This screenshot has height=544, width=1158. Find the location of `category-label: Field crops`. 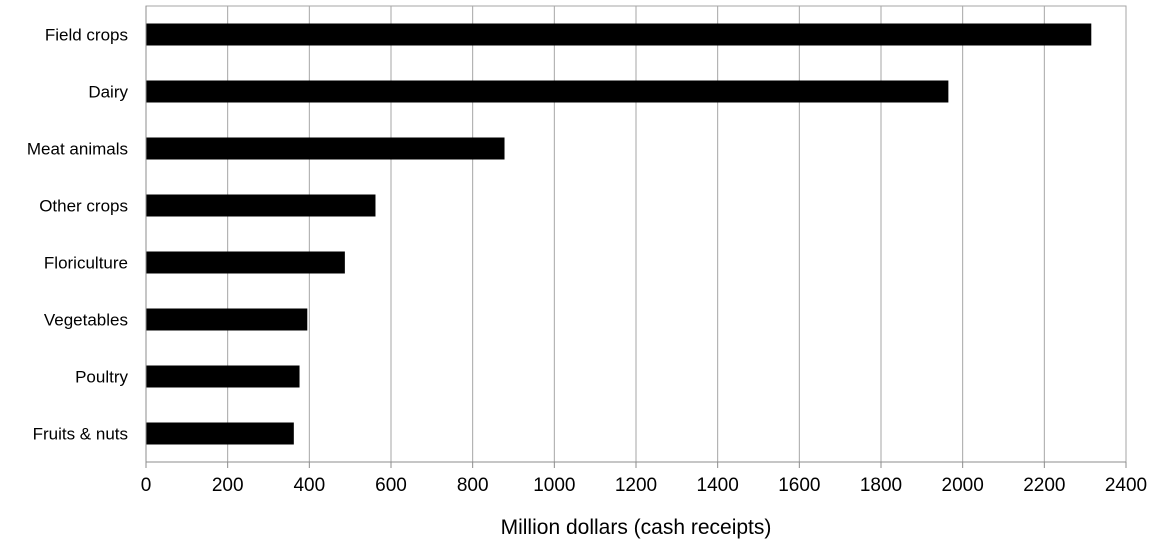

category-label: Field crops is located at coordinates (86, 35).